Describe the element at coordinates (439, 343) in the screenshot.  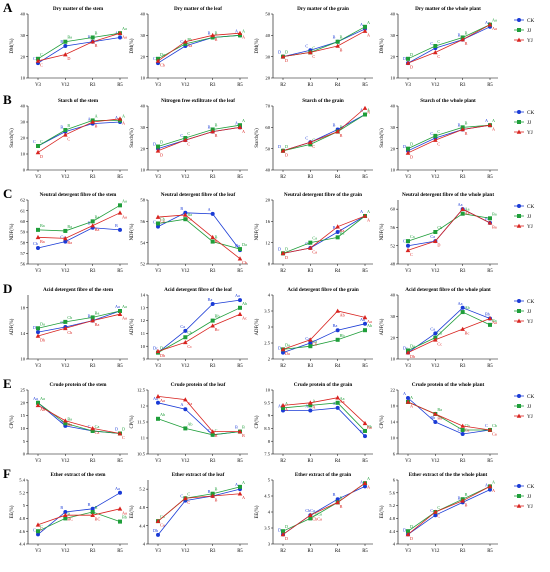
I see `significance-label: Cc` at that location.